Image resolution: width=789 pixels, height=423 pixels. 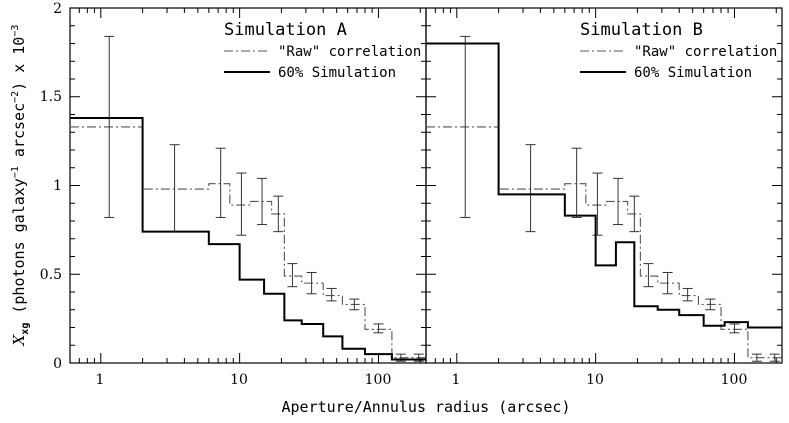 What do you see at coordinates (349, 52) in the screenshot?
I see `panel-a-legend-raw-label: "Raw" correlation` at bounding box center [349, 52].